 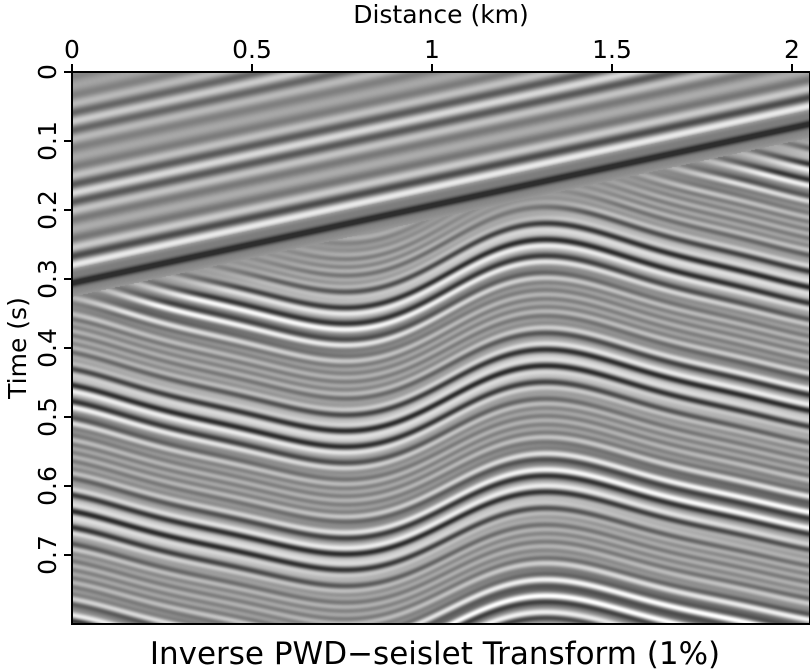 What do you see at coordinates (435, 654) in the screenshot?
I see `chart-title: Inverse PWD−seislet Transform (1%)` at bounding box center [435, 654].